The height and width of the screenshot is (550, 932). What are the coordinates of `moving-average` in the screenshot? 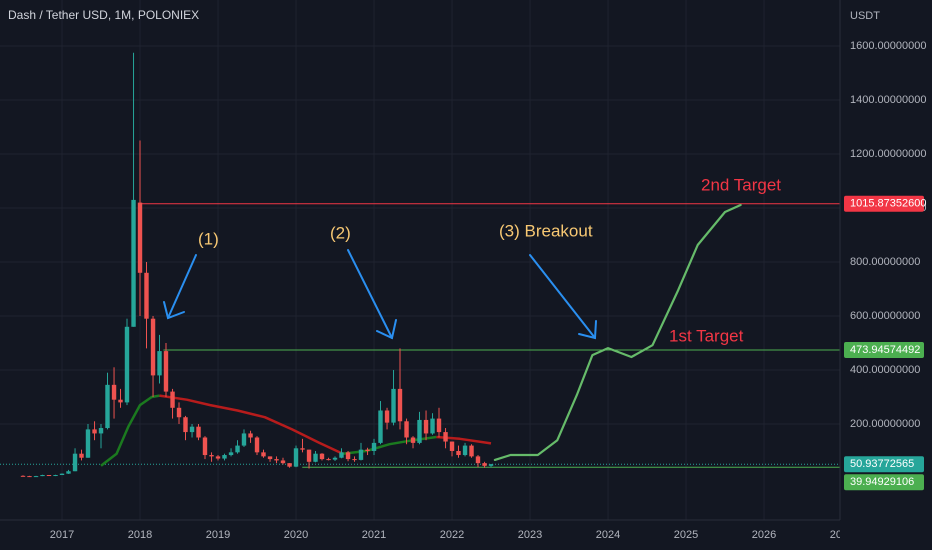 It's located at (251, 424).